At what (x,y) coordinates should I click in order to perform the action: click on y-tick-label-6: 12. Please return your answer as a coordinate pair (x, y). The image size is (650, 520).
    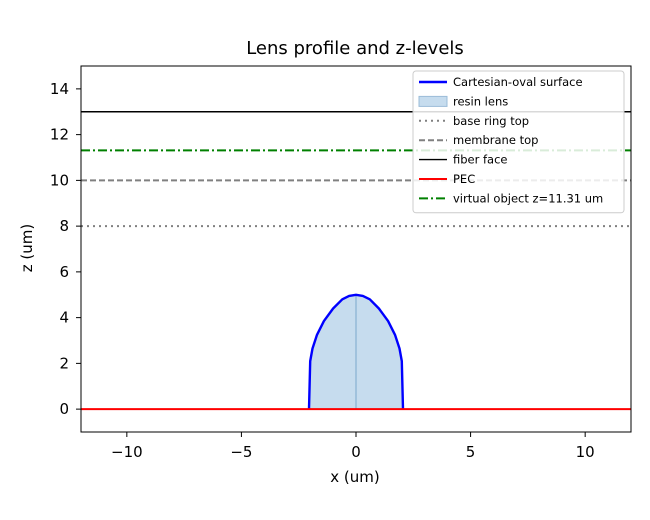
    Looking at the image, I should click on (59, 135).